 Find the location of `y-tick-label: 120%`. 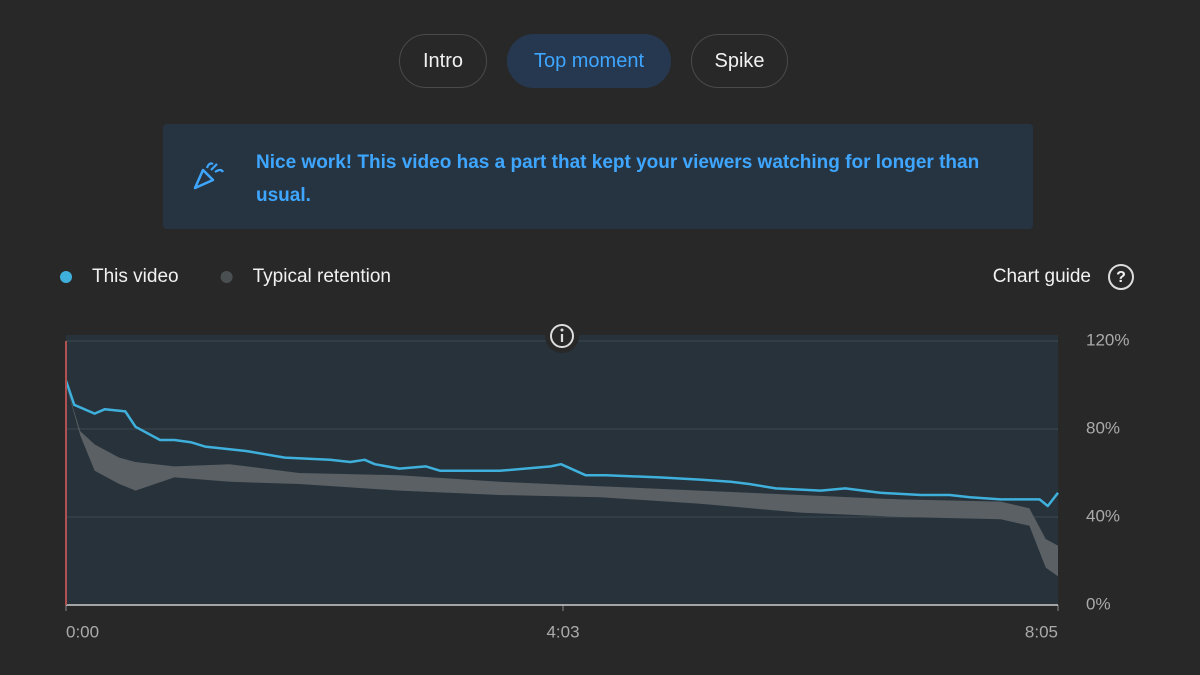

y-tick-label: 120% is located at coordinates (1107, 339).